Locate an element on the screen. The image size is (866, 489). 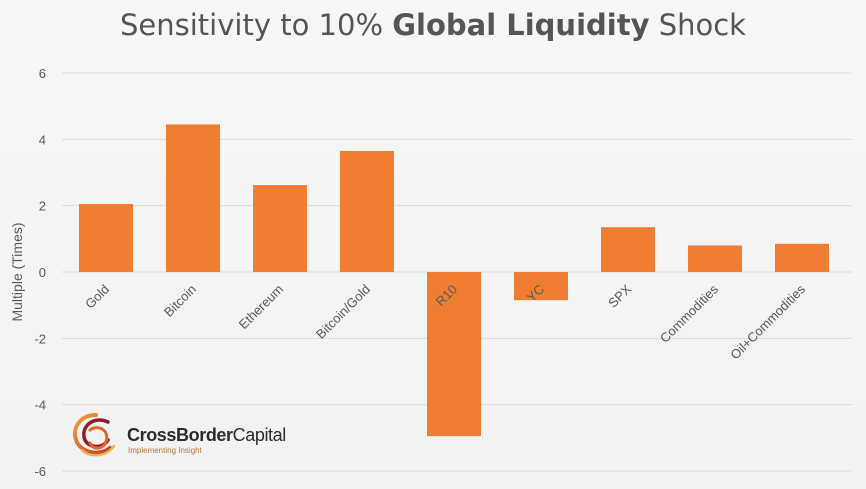
logo-name-bold: CrossBorder is located at coordinates (180, 435).